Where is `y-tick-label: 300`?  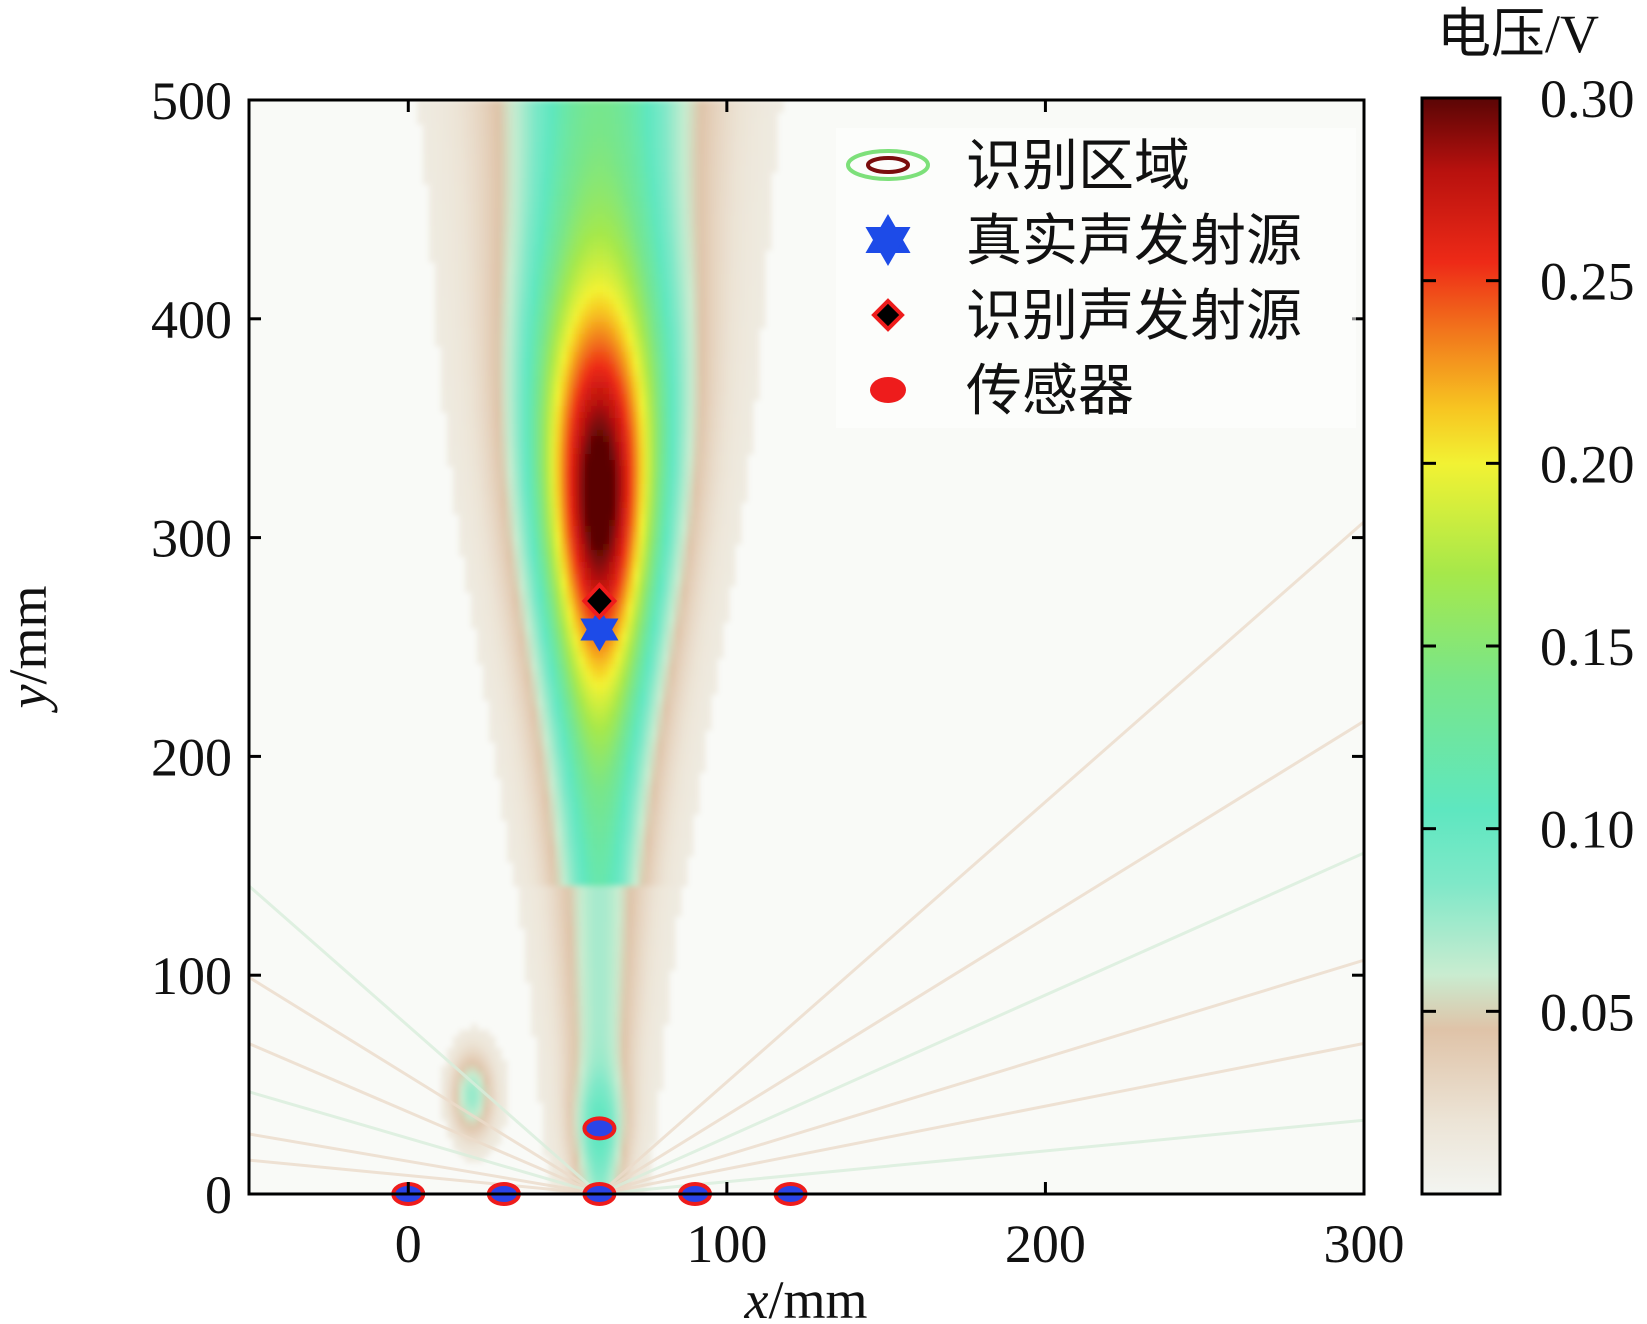
y-tick-label: 300 is located at coordinates (191, 539).